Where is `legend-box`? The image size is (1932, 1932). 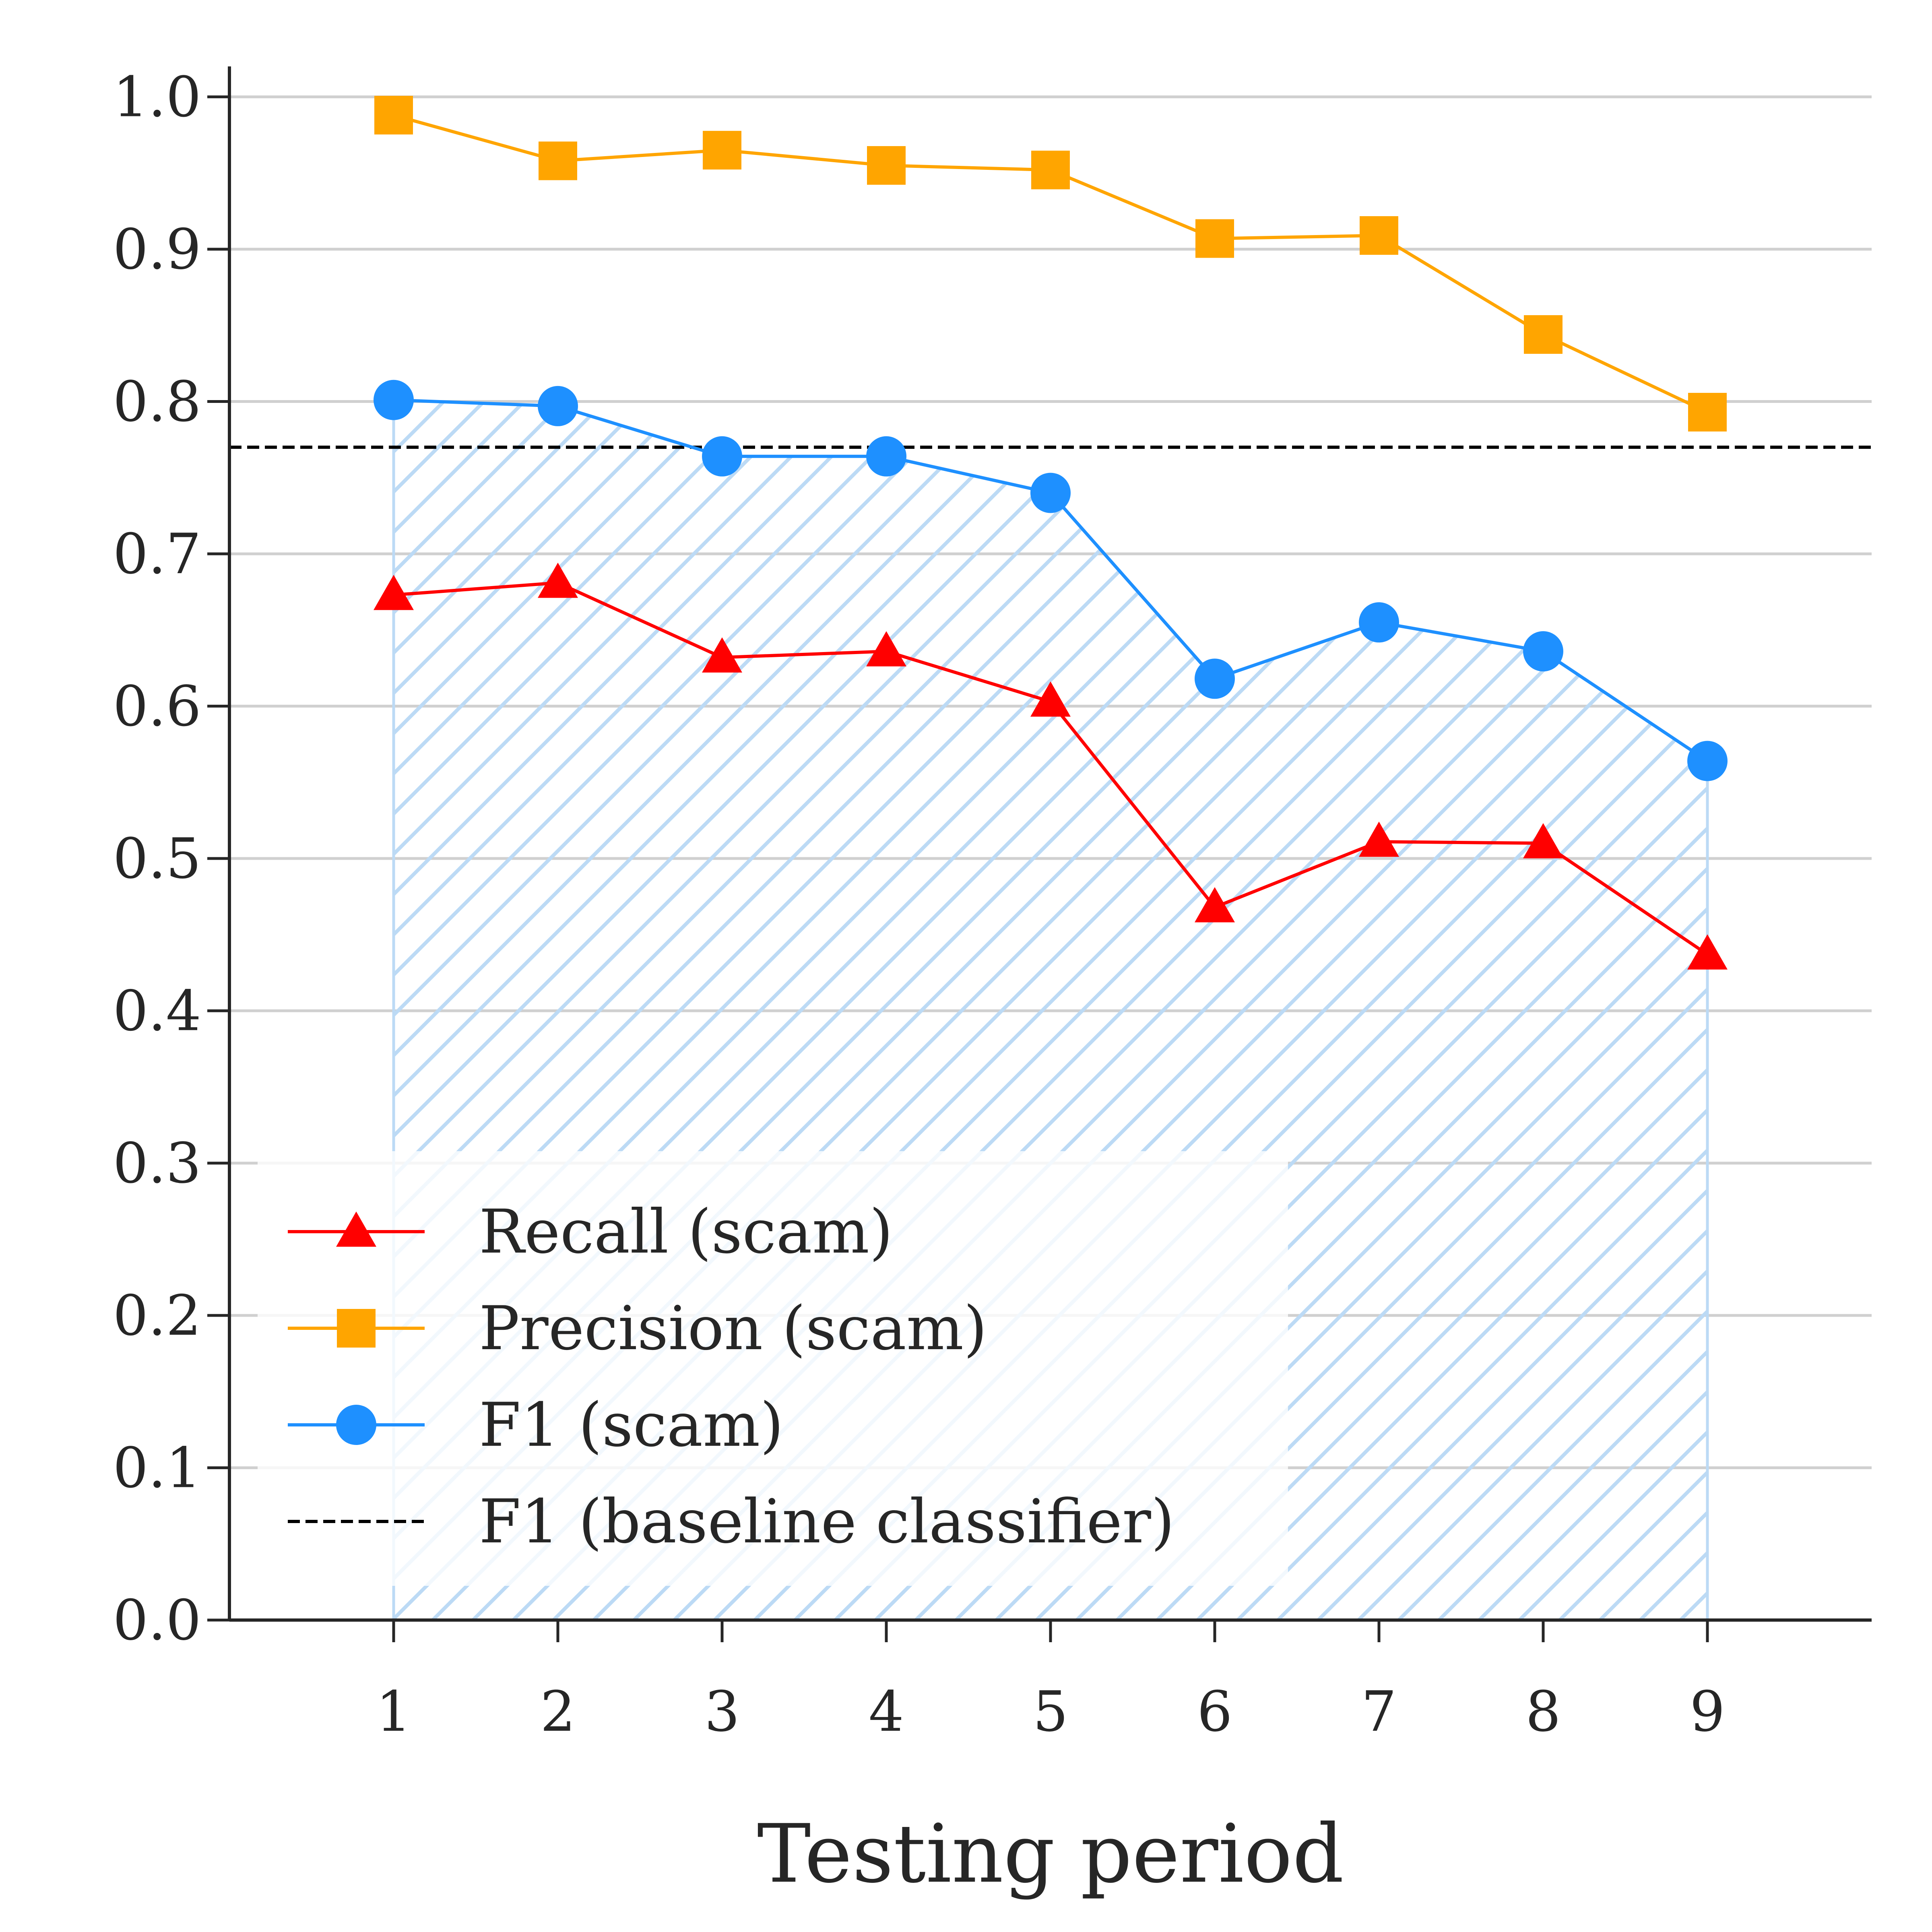 legend-box is located at coordinates (773, 1368).